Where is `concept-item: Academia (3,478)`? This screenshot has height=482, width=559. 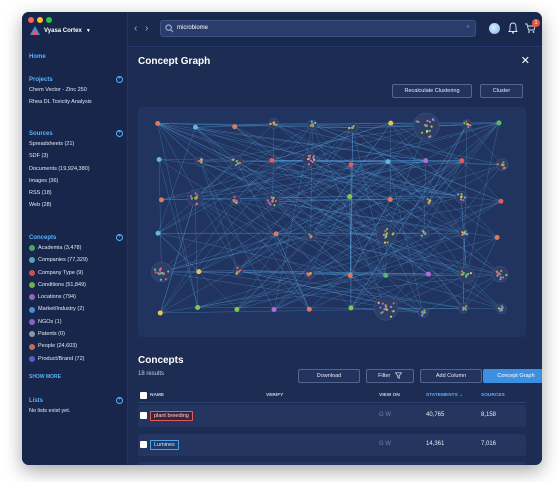
concept-item: Academia (3,478) is located at coordinates (76, 248).